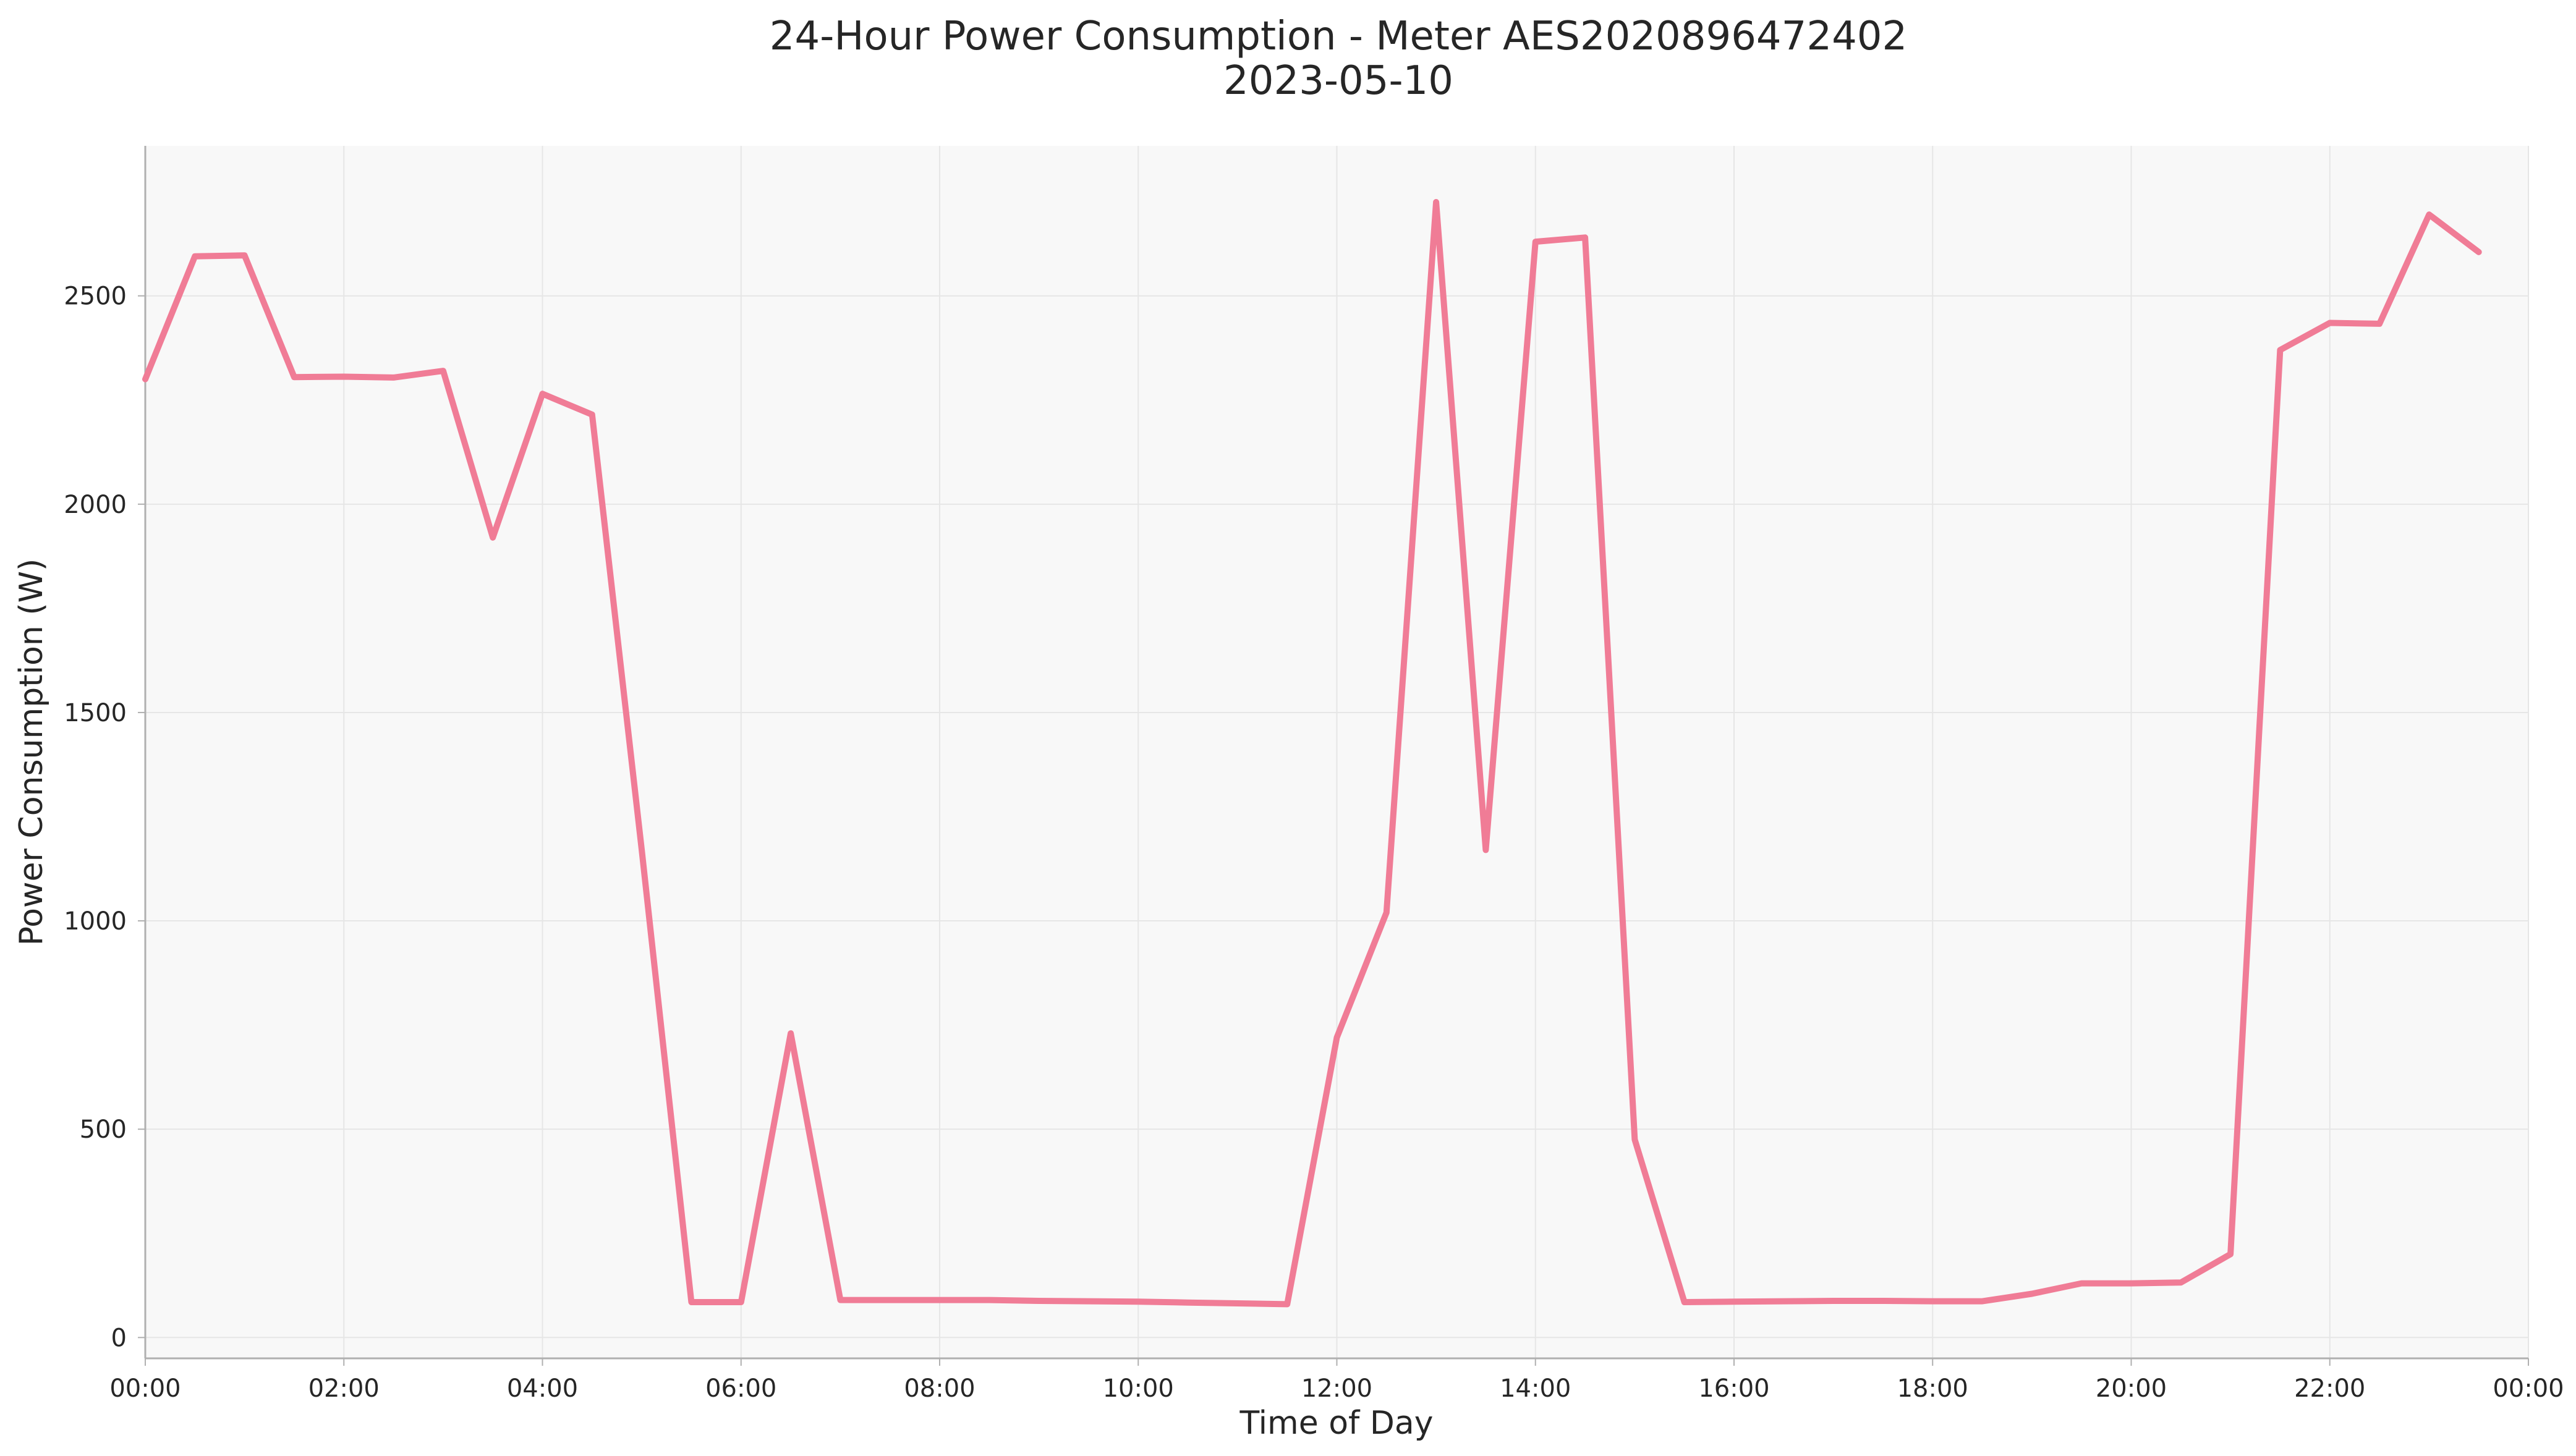 The height and width of the screenshot is (1456, 2576). I want to click on x-tick-label: 12:00, so click(1336, 1388).